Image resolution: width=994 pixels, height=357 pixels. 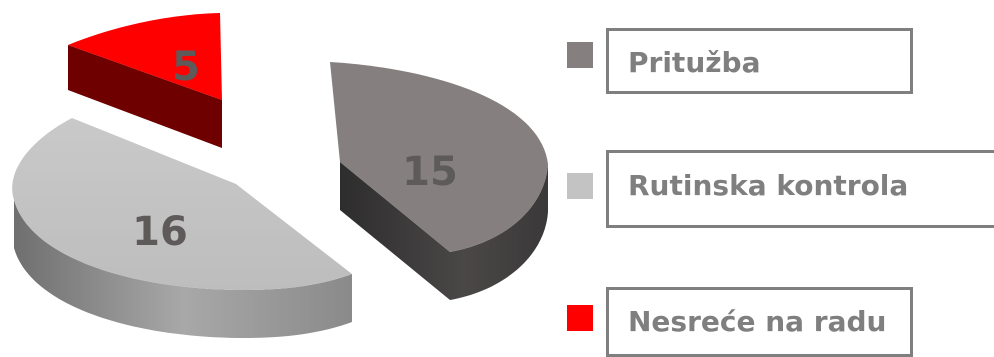 What do you see at coordinates (444, 231) in the screenshot?
I see `slice-prituzba-side` at bounding box center [444, 231].